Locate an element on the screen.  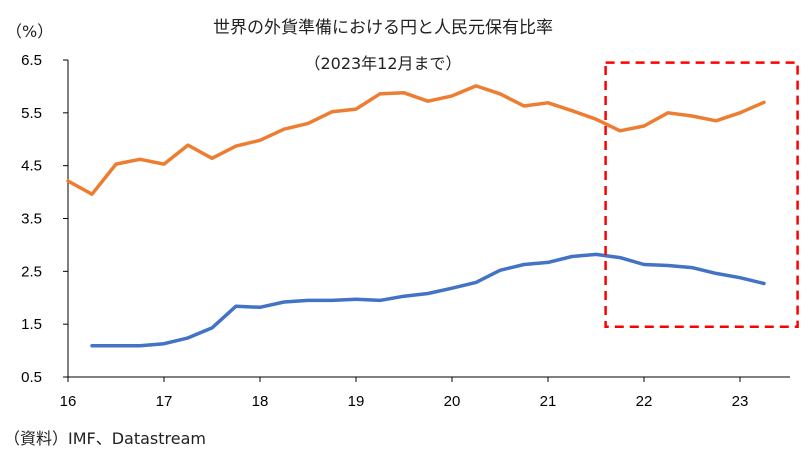
x-tick-label: 20 is located at coordinates (452, 401).